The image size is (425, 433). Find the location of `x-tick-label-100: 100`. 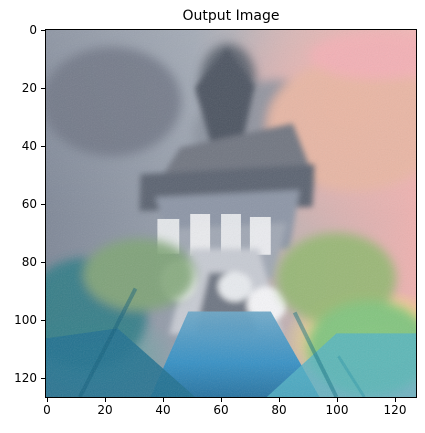

x-tick-label-100: 100 is located at coordinates (337, 410).